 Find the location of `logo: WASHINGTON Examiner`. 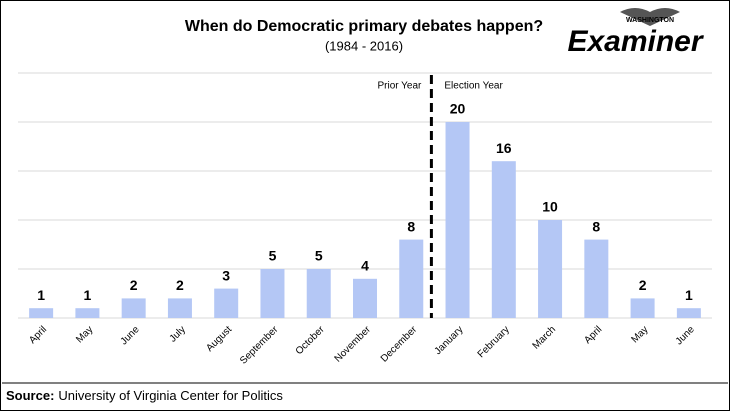

logo: WASHINGTON Examiner is located at coordinates (636, 33).